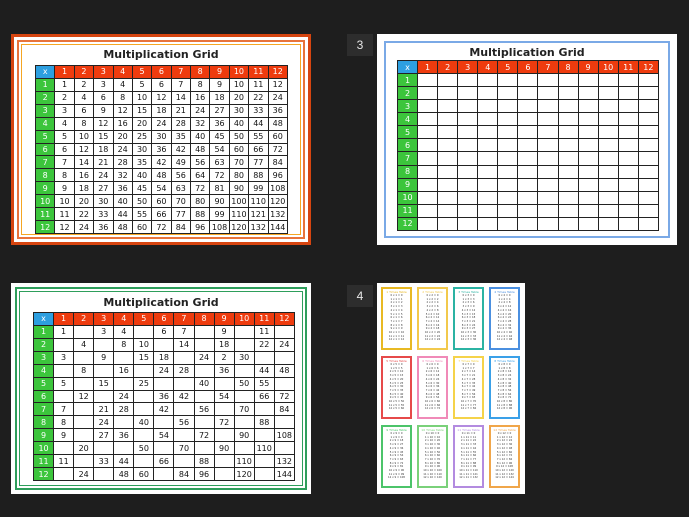  I want to click on times-table-line: 5 x 7 = 35, so click(468, 383).